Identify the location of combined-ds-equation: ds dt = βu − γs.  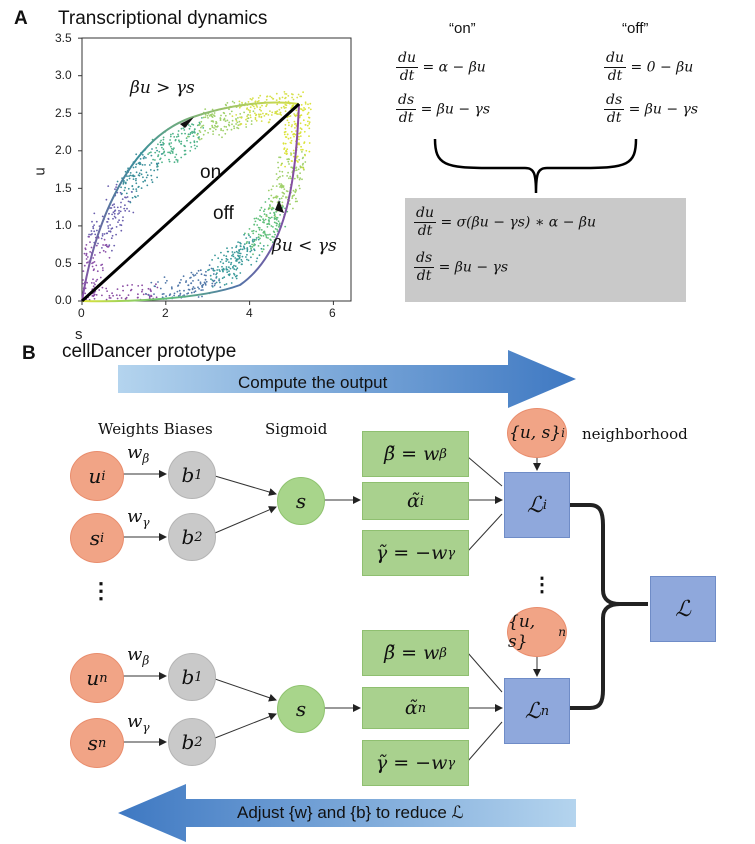
(461, 267).